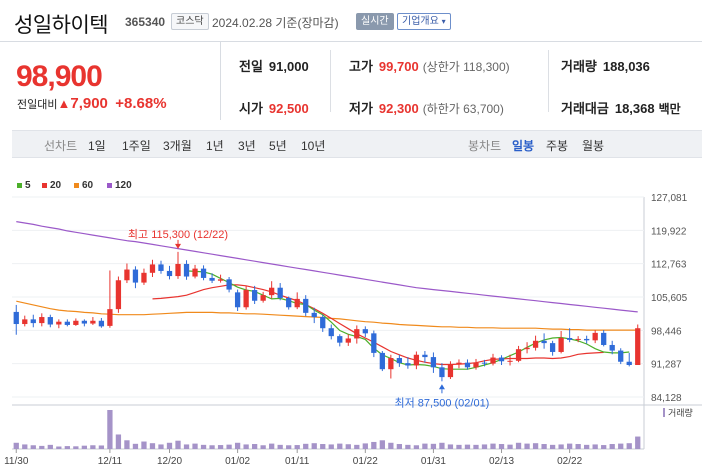  What do you see at coordinates (274, 107) in the screenshot?
I see `stat-open: 시가 92,500` at bounding box center [274, 107].